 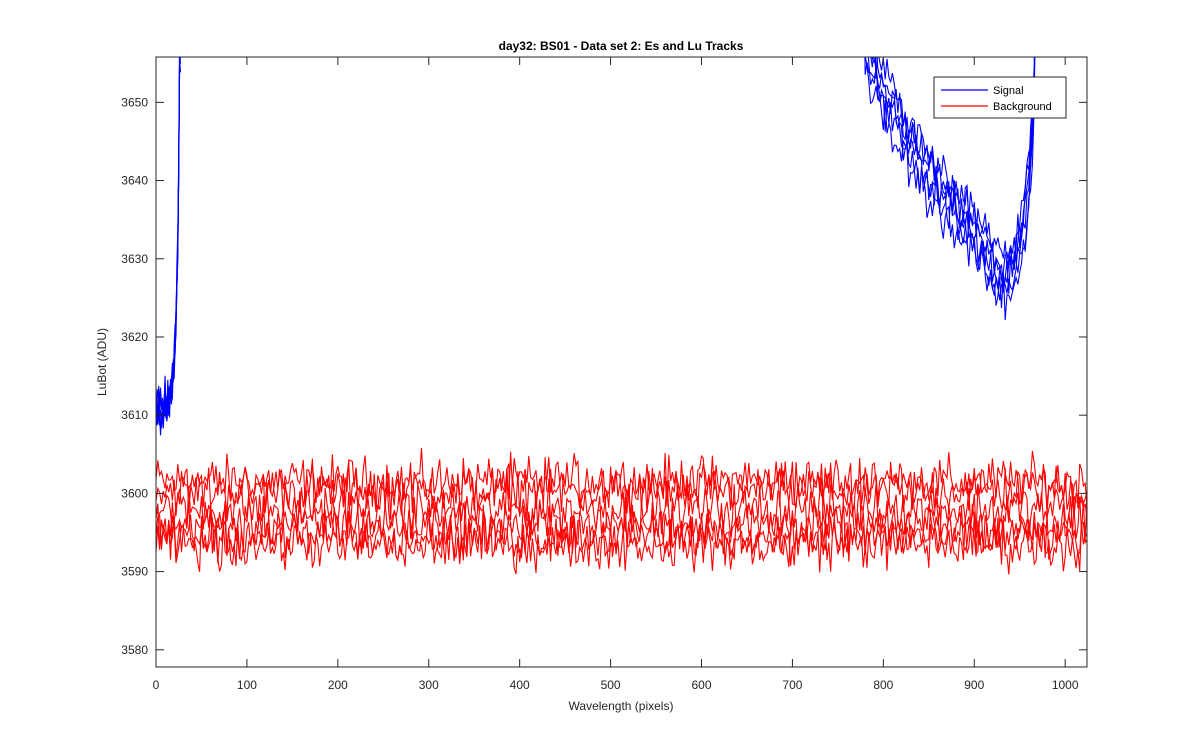 What do you see at coordinates (134, 181) in the screenshot?
I see `y-tick-label: 3640` at bounding box center [134, 181].